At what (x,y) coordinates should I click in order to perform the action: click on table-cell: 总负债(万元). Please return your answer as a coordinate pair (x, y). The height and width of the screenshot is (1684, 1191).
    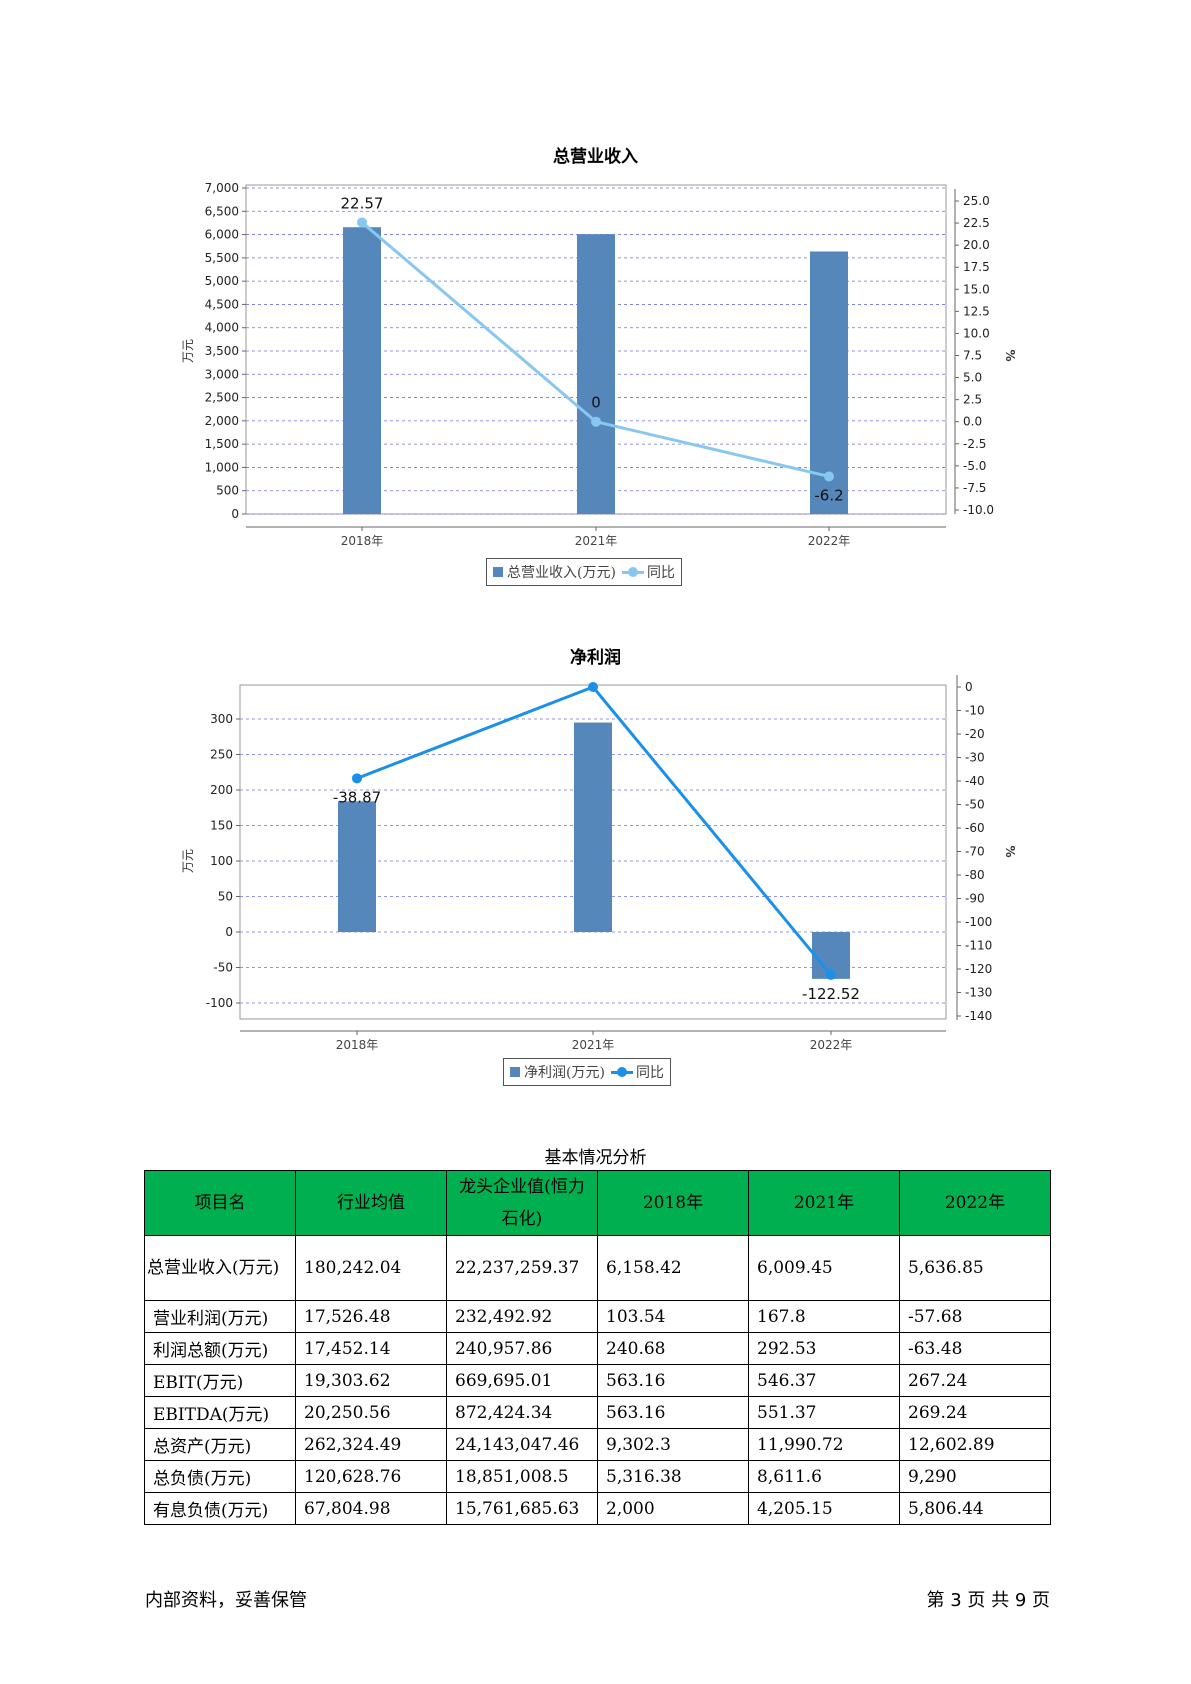
    Looking at the image, I should click on (220, 1476).